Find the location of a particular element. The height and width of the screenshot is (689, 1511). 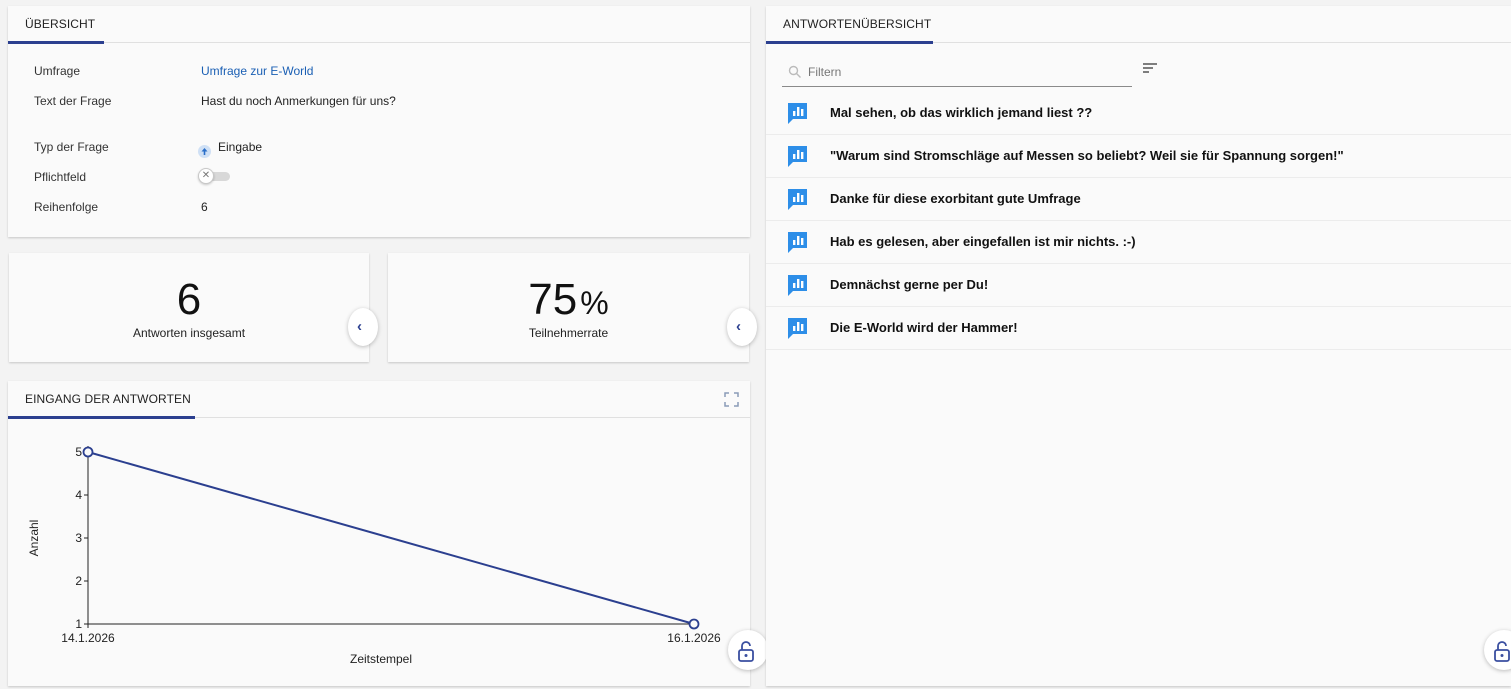

y-axis-label: Anzahl is located at coordinates (34, 538).